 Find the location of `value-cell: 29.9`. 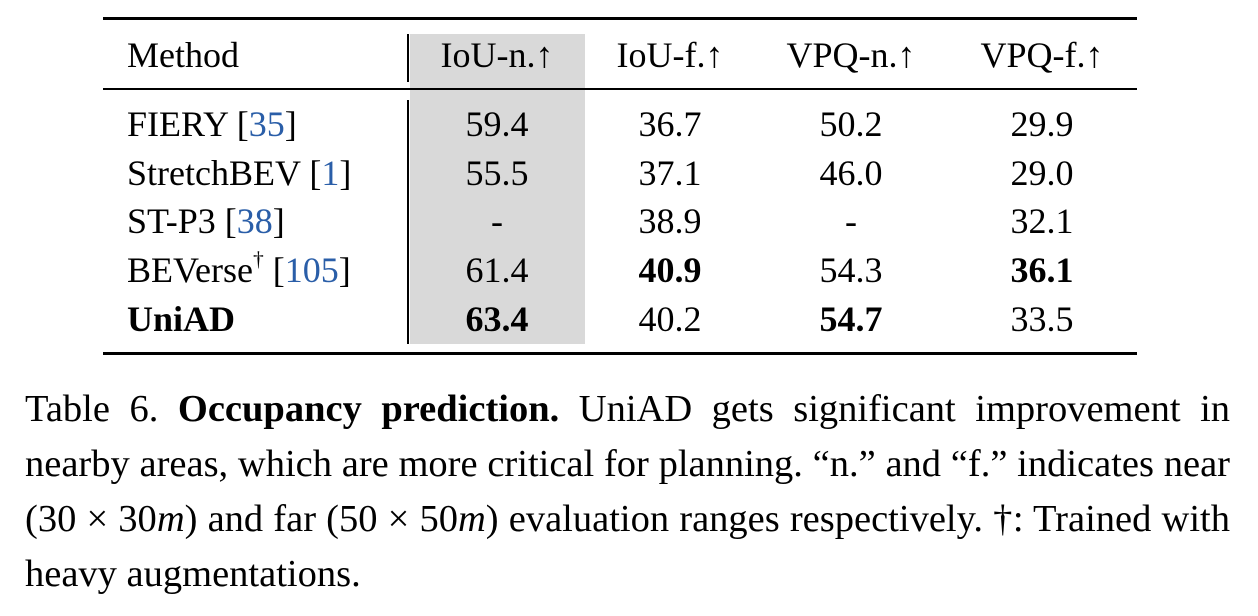

value-cell: 29.9 is located at coordinates (1042, 124).